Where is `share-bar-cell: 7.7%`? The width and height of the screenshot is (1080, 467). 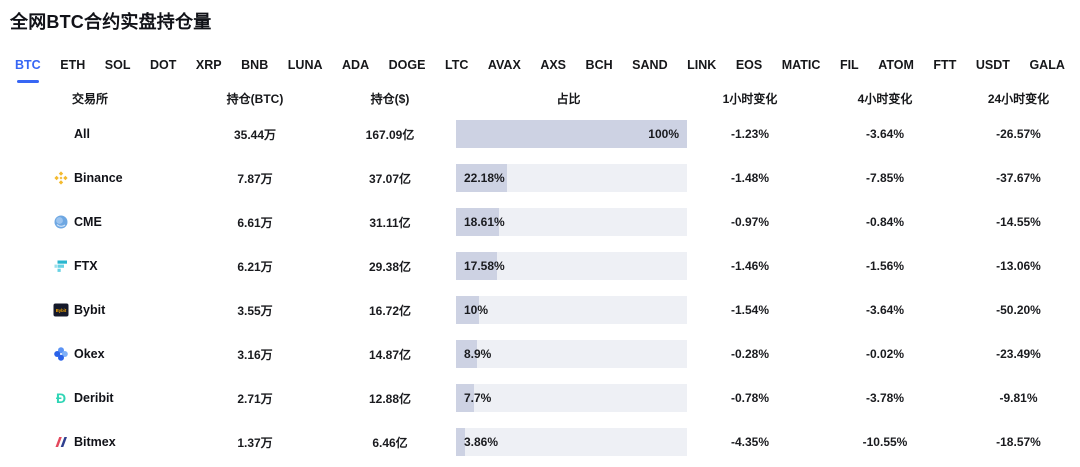
share-bar-cell: 7.7% is located at coordinates (568, 398).